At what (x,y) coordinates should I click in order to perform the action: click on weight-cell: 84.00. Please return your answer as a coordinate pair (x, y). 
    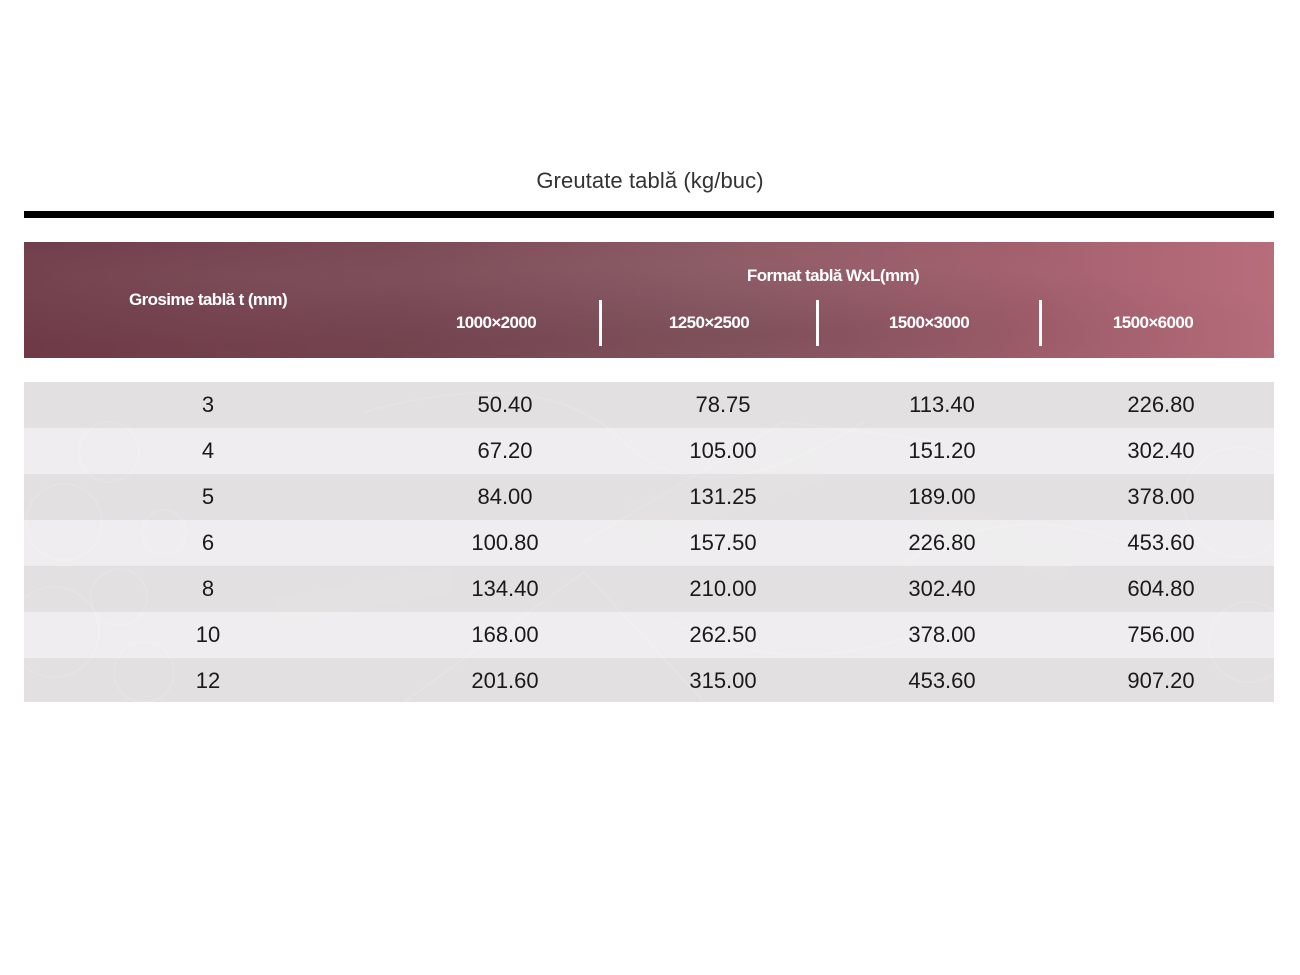
    Looking at the image, I should click on (505, 496).